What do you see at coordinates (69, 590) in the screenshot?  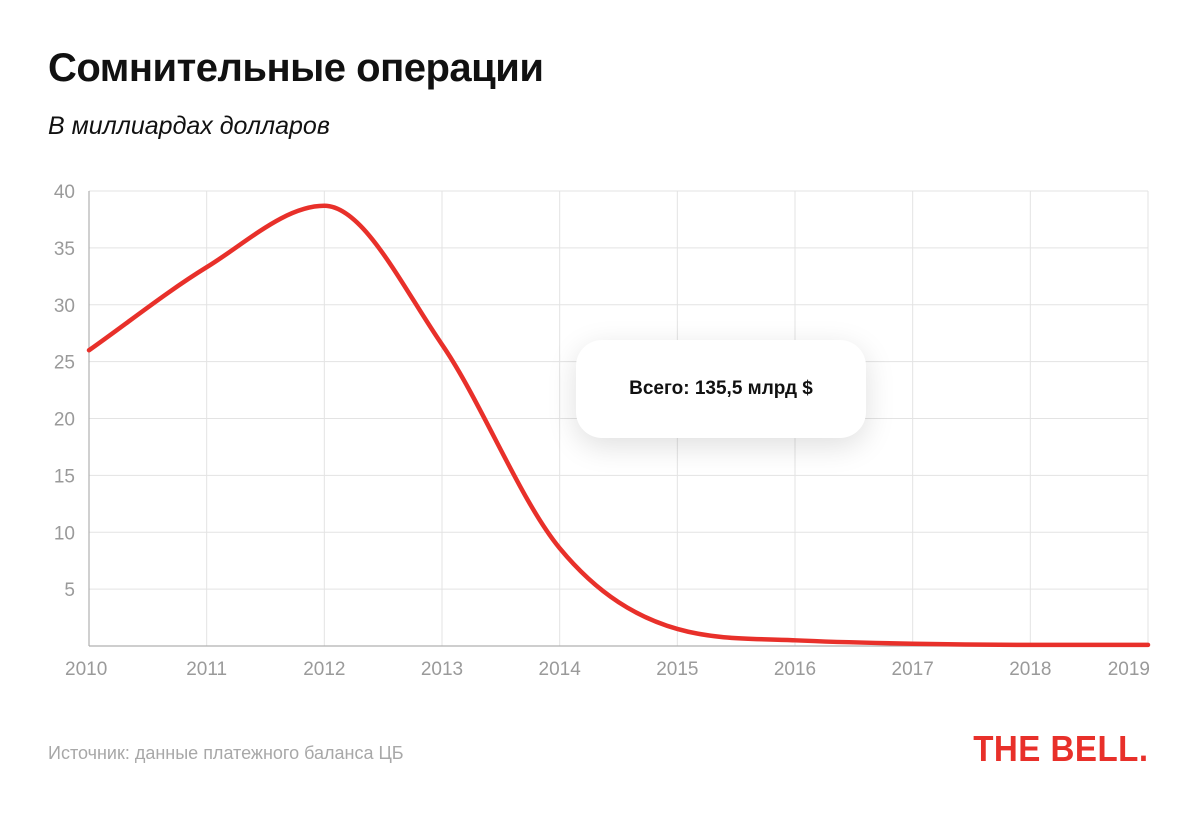 I see `y-tick-label: 5` at bounding box center [69, 590].